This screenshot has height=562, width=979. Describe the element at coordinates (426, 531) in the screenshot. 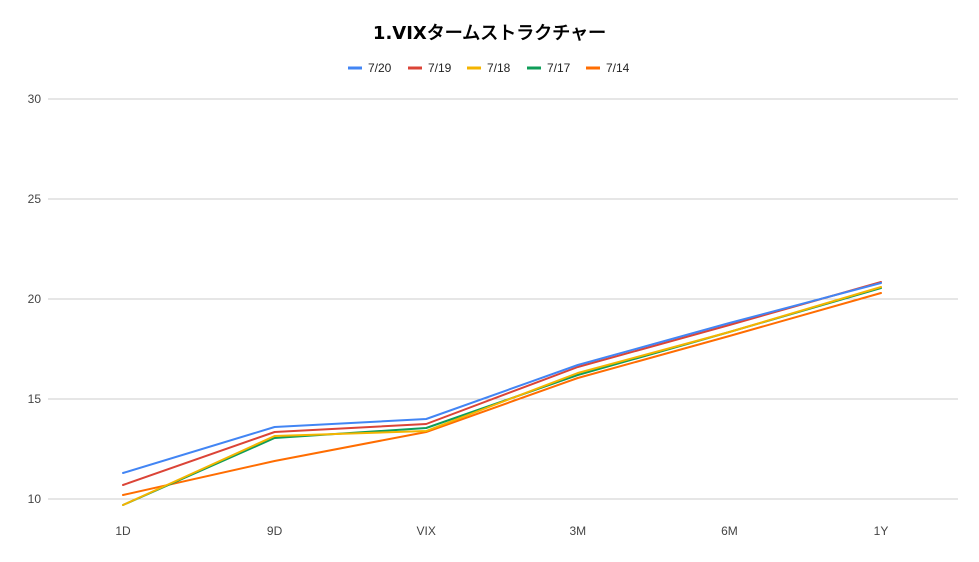

I see `x-tick-label: VIX` at that location.